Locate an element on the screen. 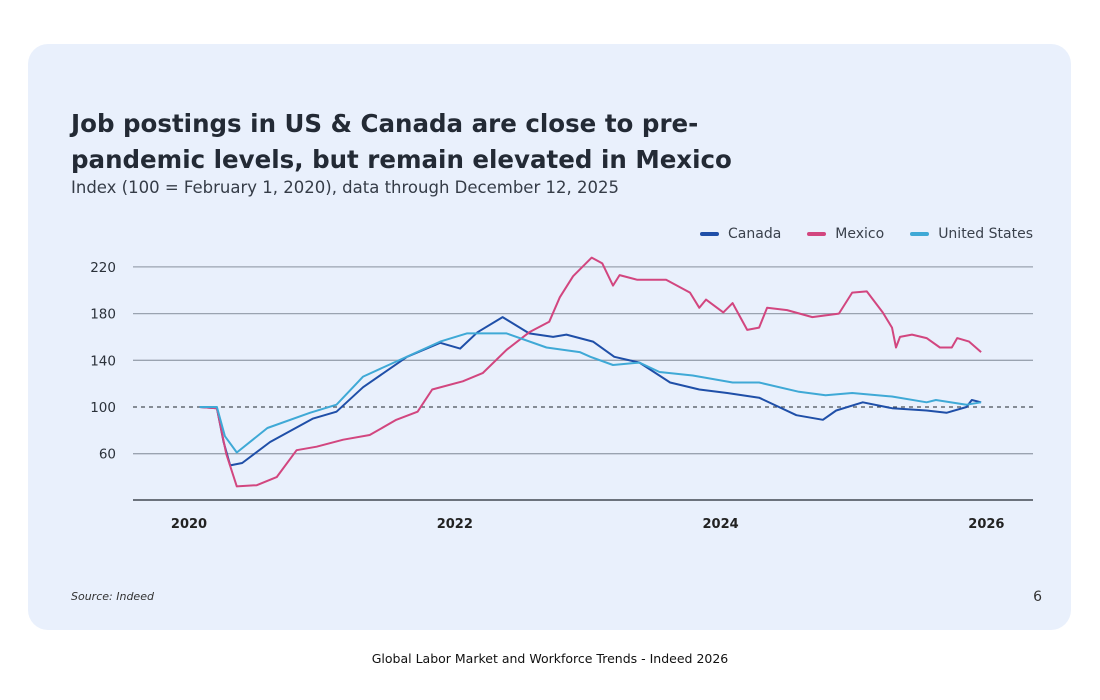 This screenshot has width=1100, height=700. series-line-united-states is located at coordinates (590, 393).